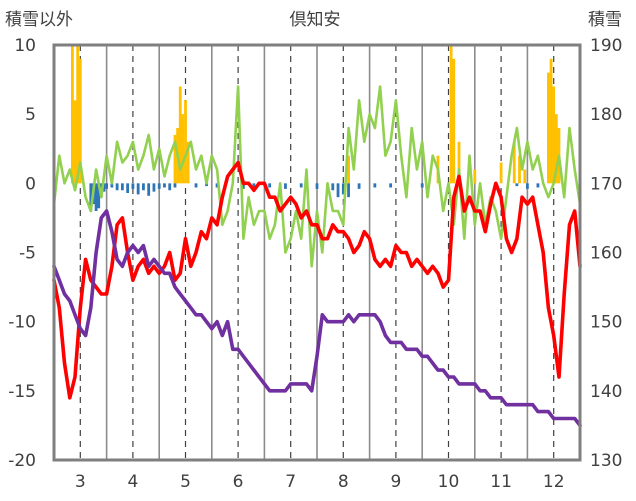 The width and height of the screenshot is (636, 501). Describe the element at coordinates (449, 482) in the screenshot. I see `x-tick-label: 10` at that location.